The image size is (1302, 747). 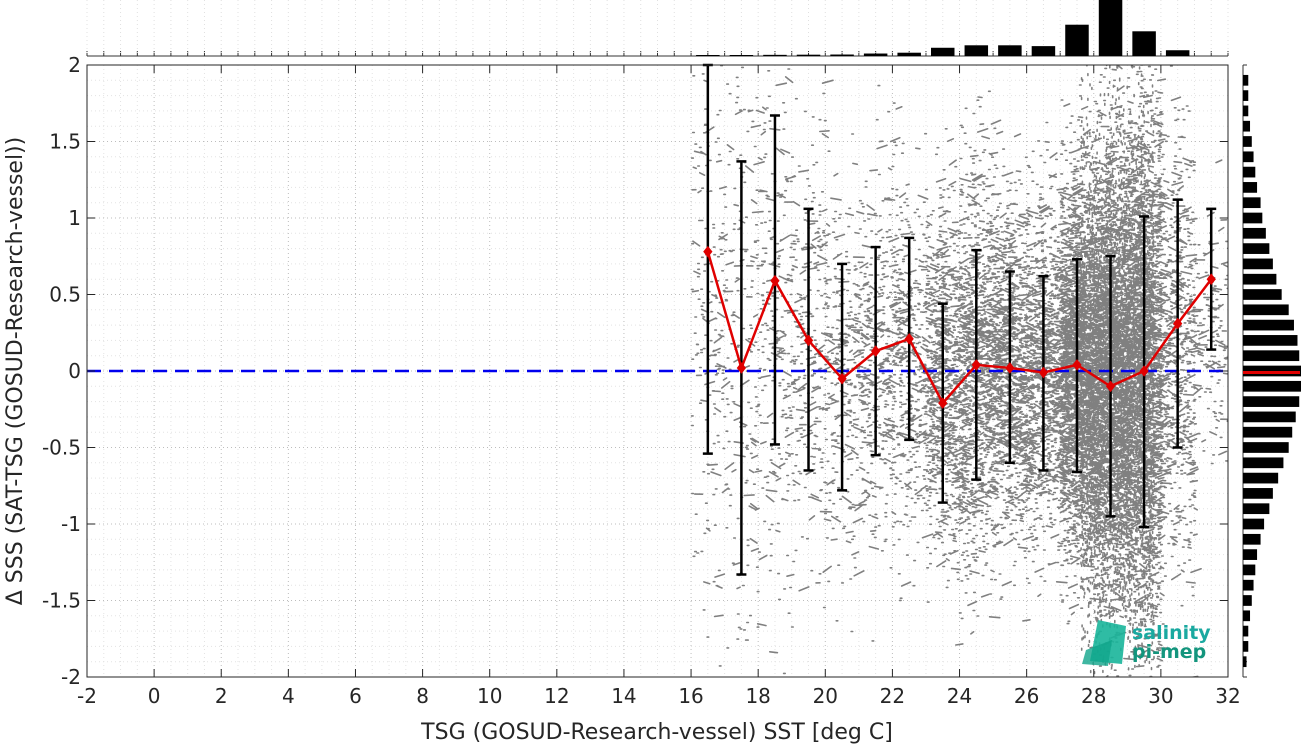 I want to click on mean-line, so click(x=959, y=328).